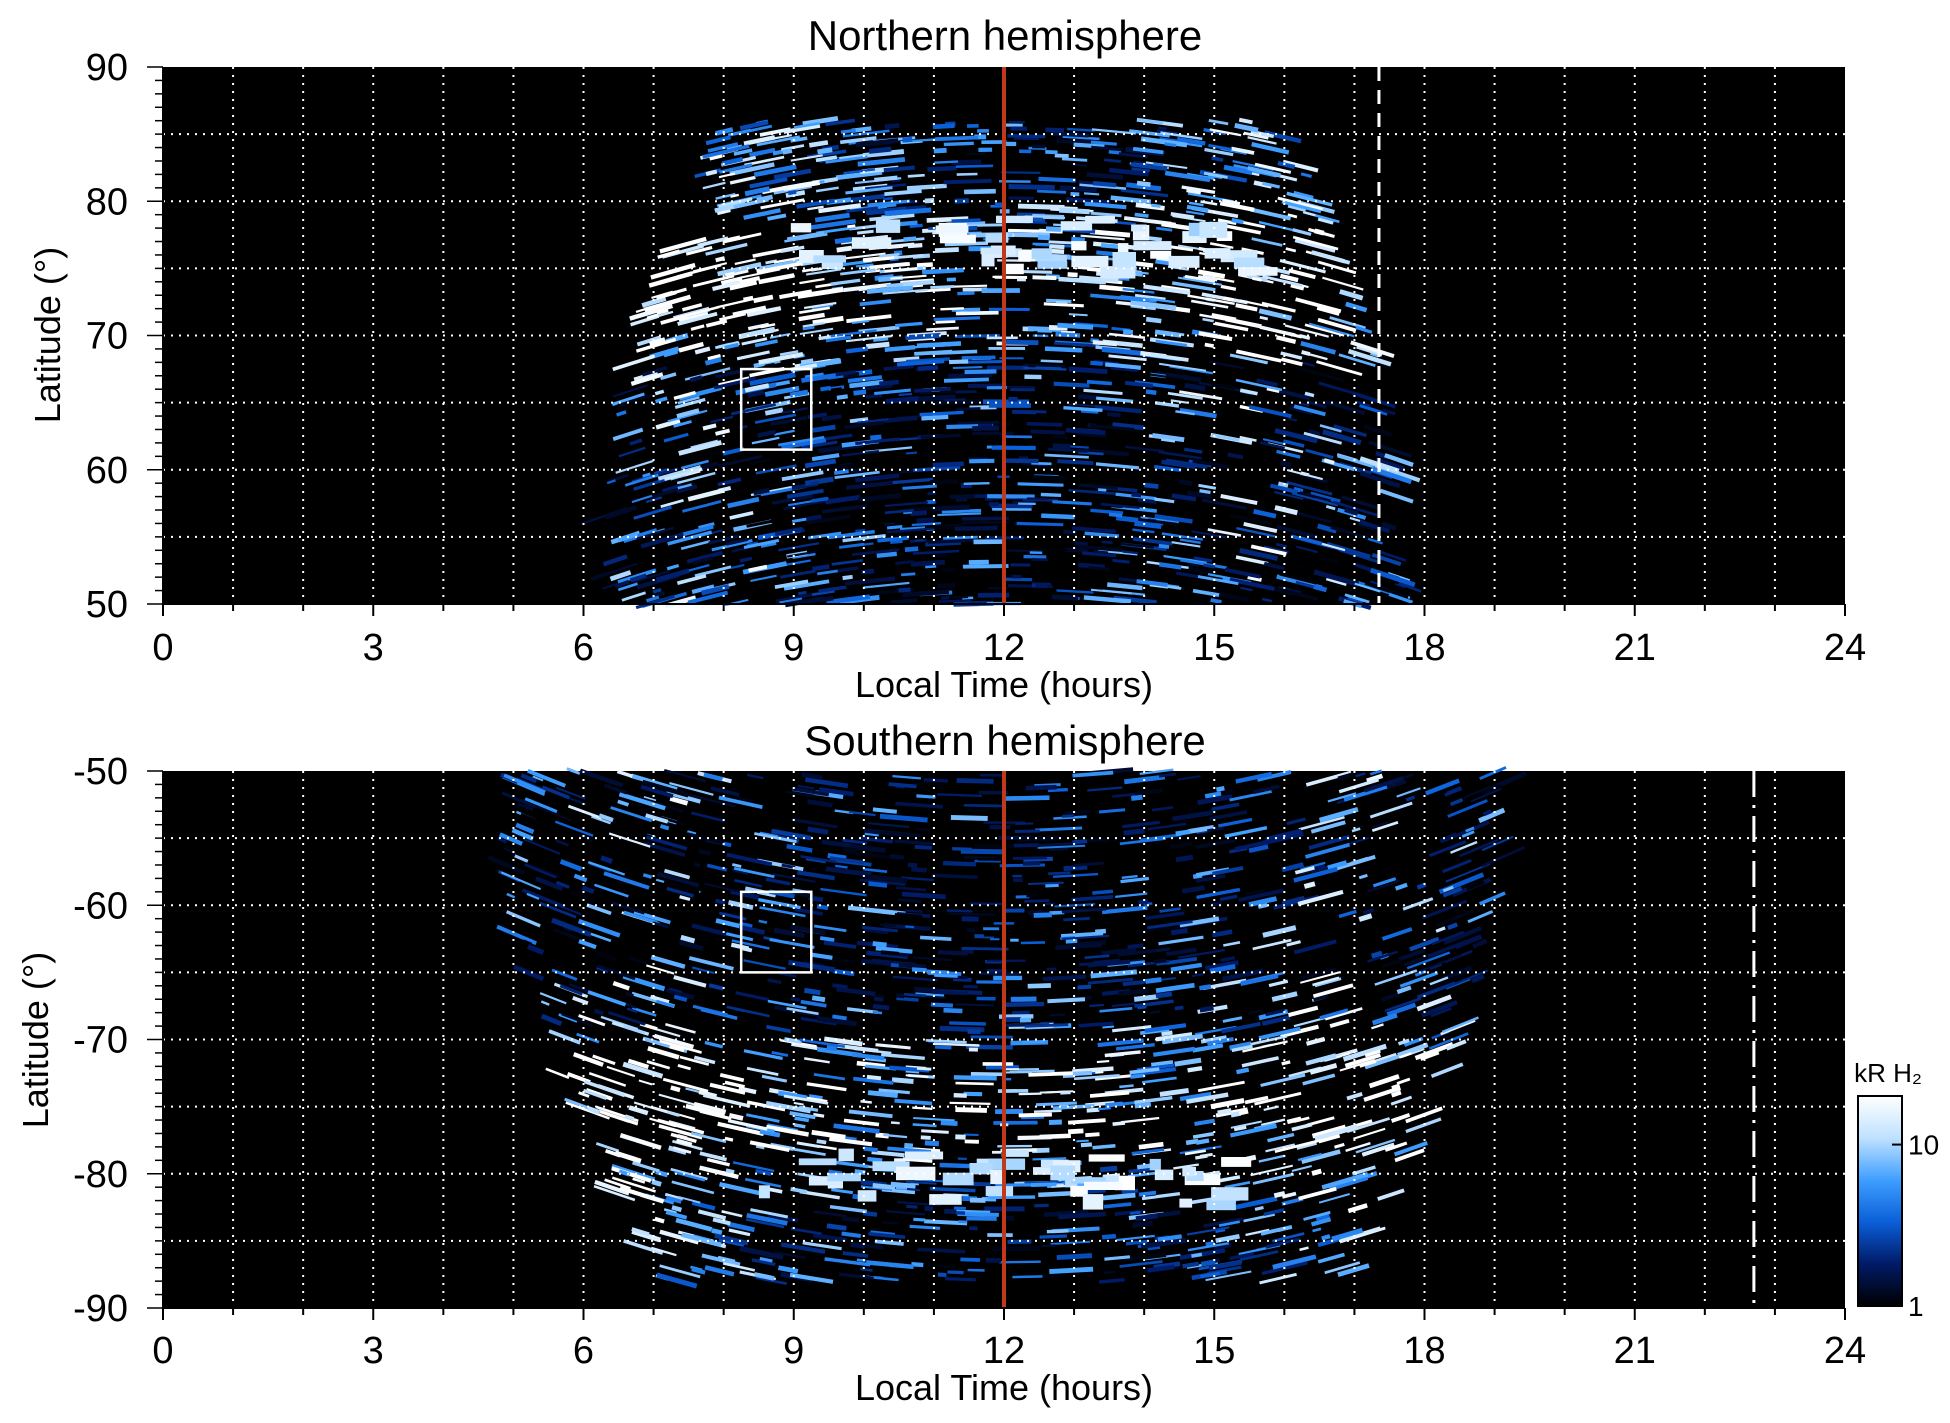 Image resolution: width=1950 pixels, height=1423 pixels. Describe the element at coordinates (1004, 1351) in the screenshot. I see `x-tick-label: 12` at that location.